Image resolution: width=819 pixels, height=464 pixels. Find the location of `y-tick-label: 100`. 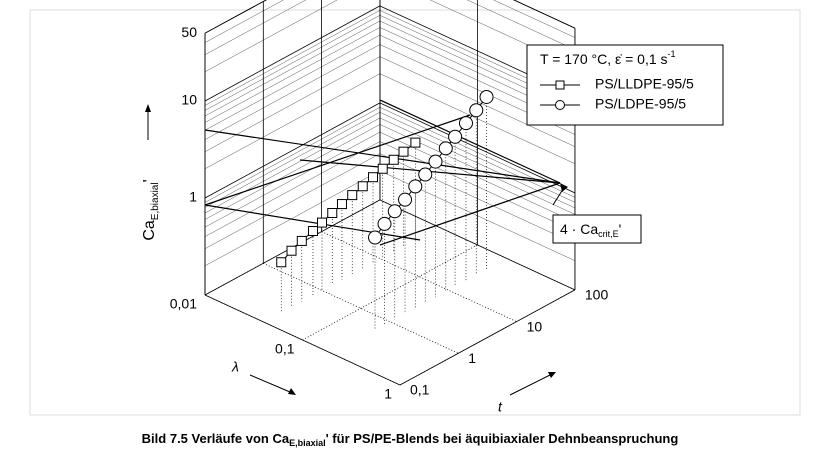

y-tick-label: 100 is located at coordinates (597, 295).